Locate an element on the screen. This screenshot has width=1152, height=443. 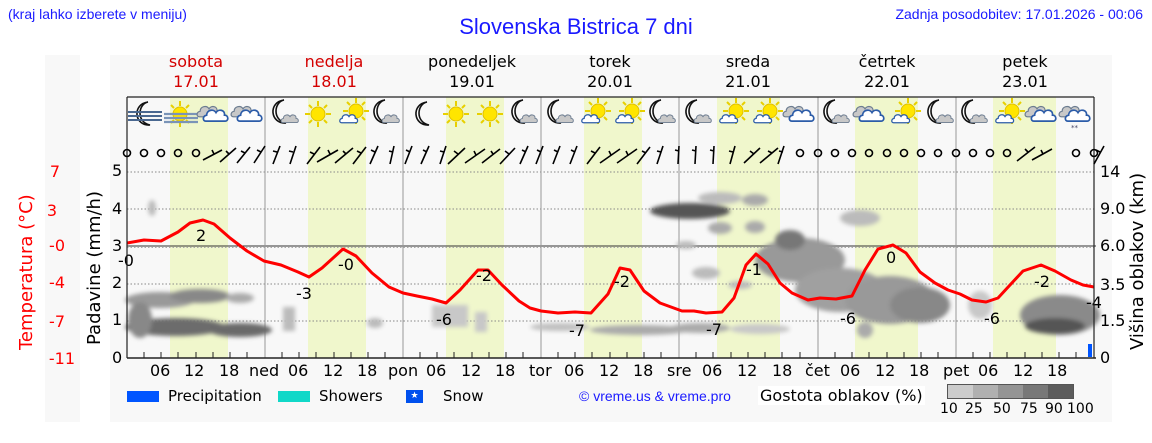
wind-barbs is located at coordinates (613, 155).